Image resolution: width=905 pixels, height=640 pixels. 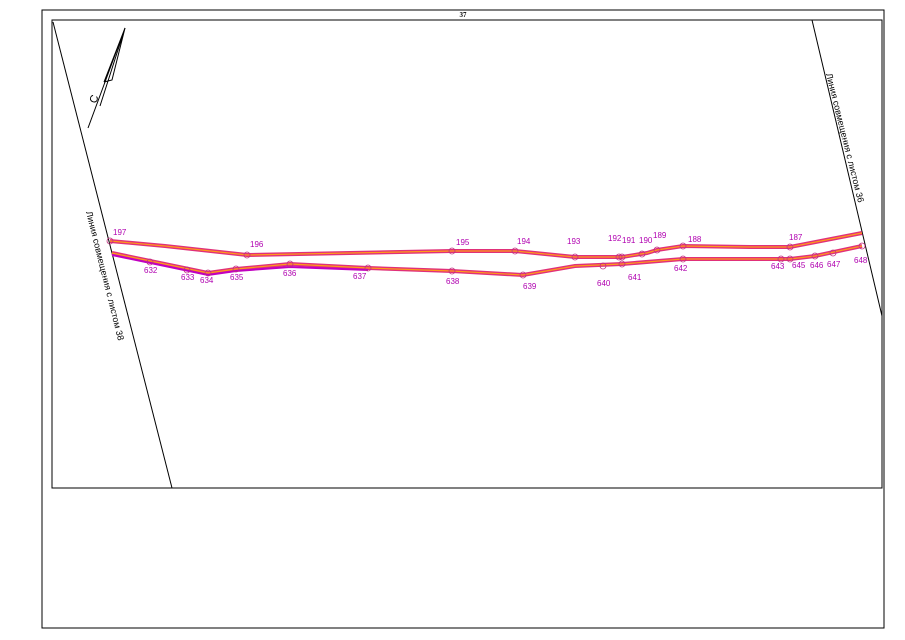 What do you see at coordinates (257, 244) in the screenshot?
I see `point-label: 196` at bounding box center [257, 244].